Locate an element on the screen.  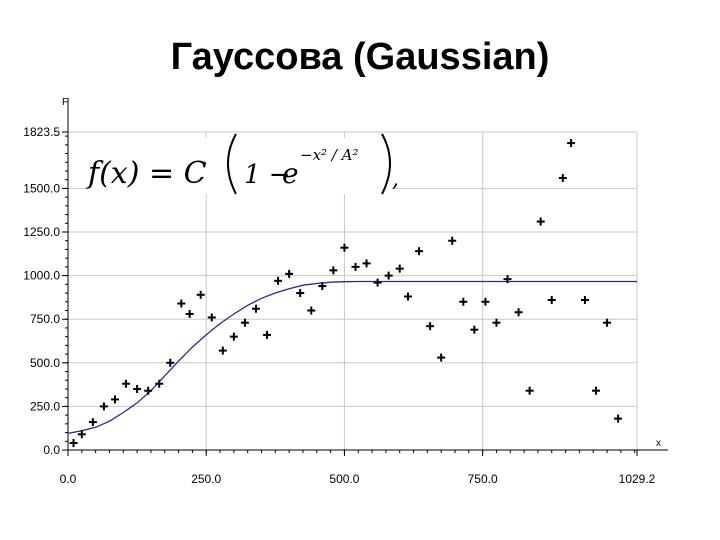
slide-title: Гауссова (Gaussian) is located at coordinates (360, 57).